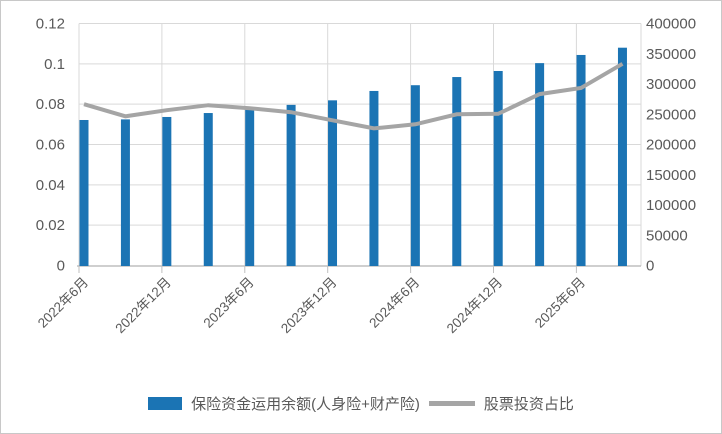 Image resolution: width=722 pixels, height=434 pixels. What do you see at coordinates (528, 404) in the screenshot?
I see `legend-line-label: 股票投资占比` at bounding box center [528, 404].